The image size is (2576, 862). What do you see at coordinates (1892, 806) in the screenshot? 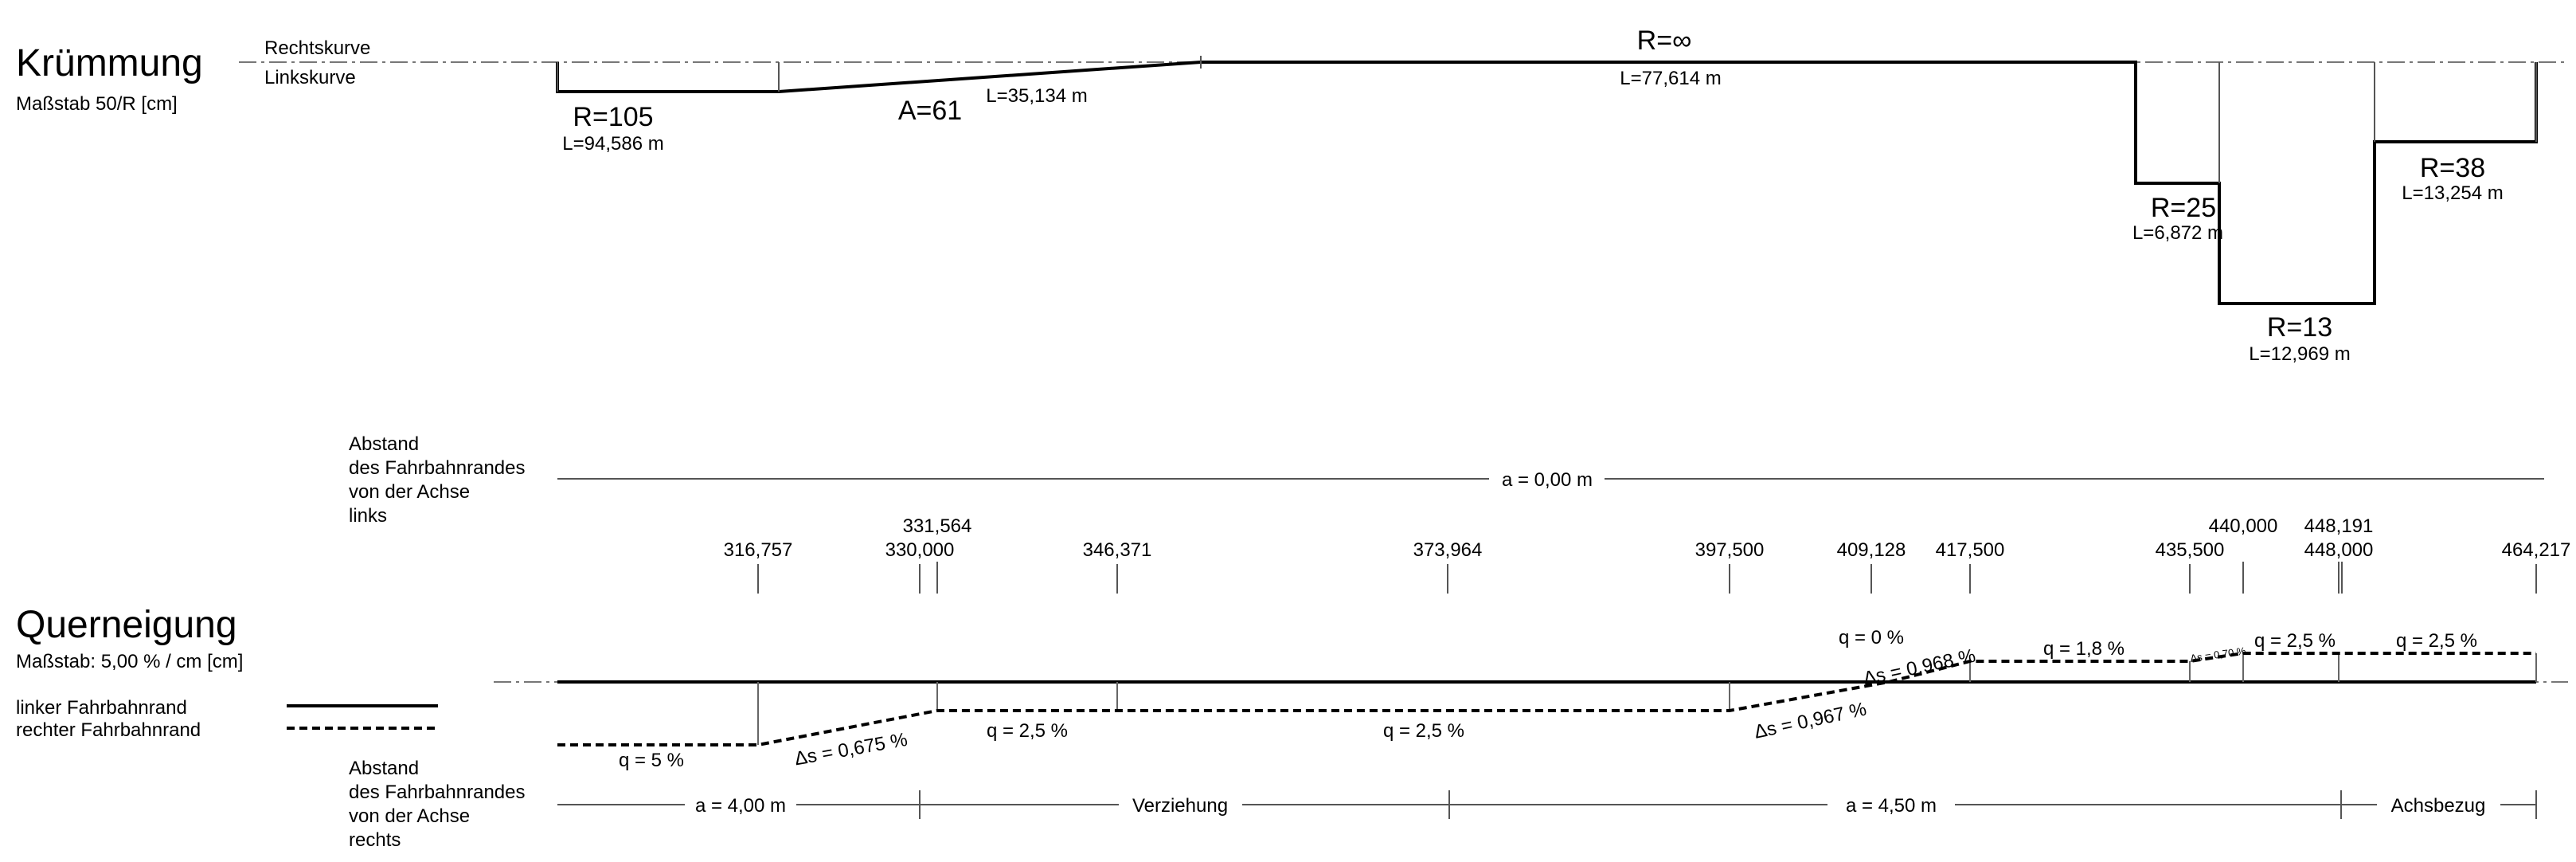
I see `abstand-rechts-segment: a = 4,50 m` at bounding box center [1892, 806].